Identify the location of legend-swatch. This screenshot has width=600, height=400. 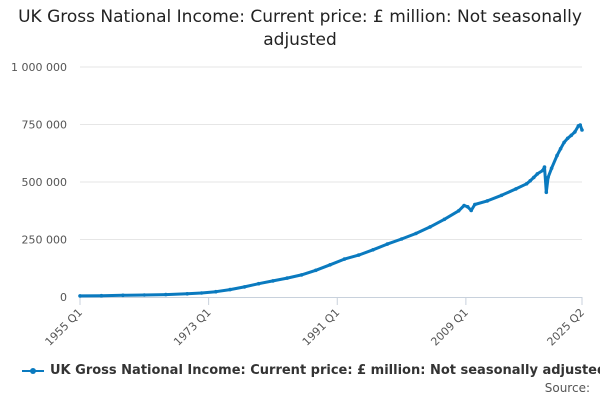
(33, 371).